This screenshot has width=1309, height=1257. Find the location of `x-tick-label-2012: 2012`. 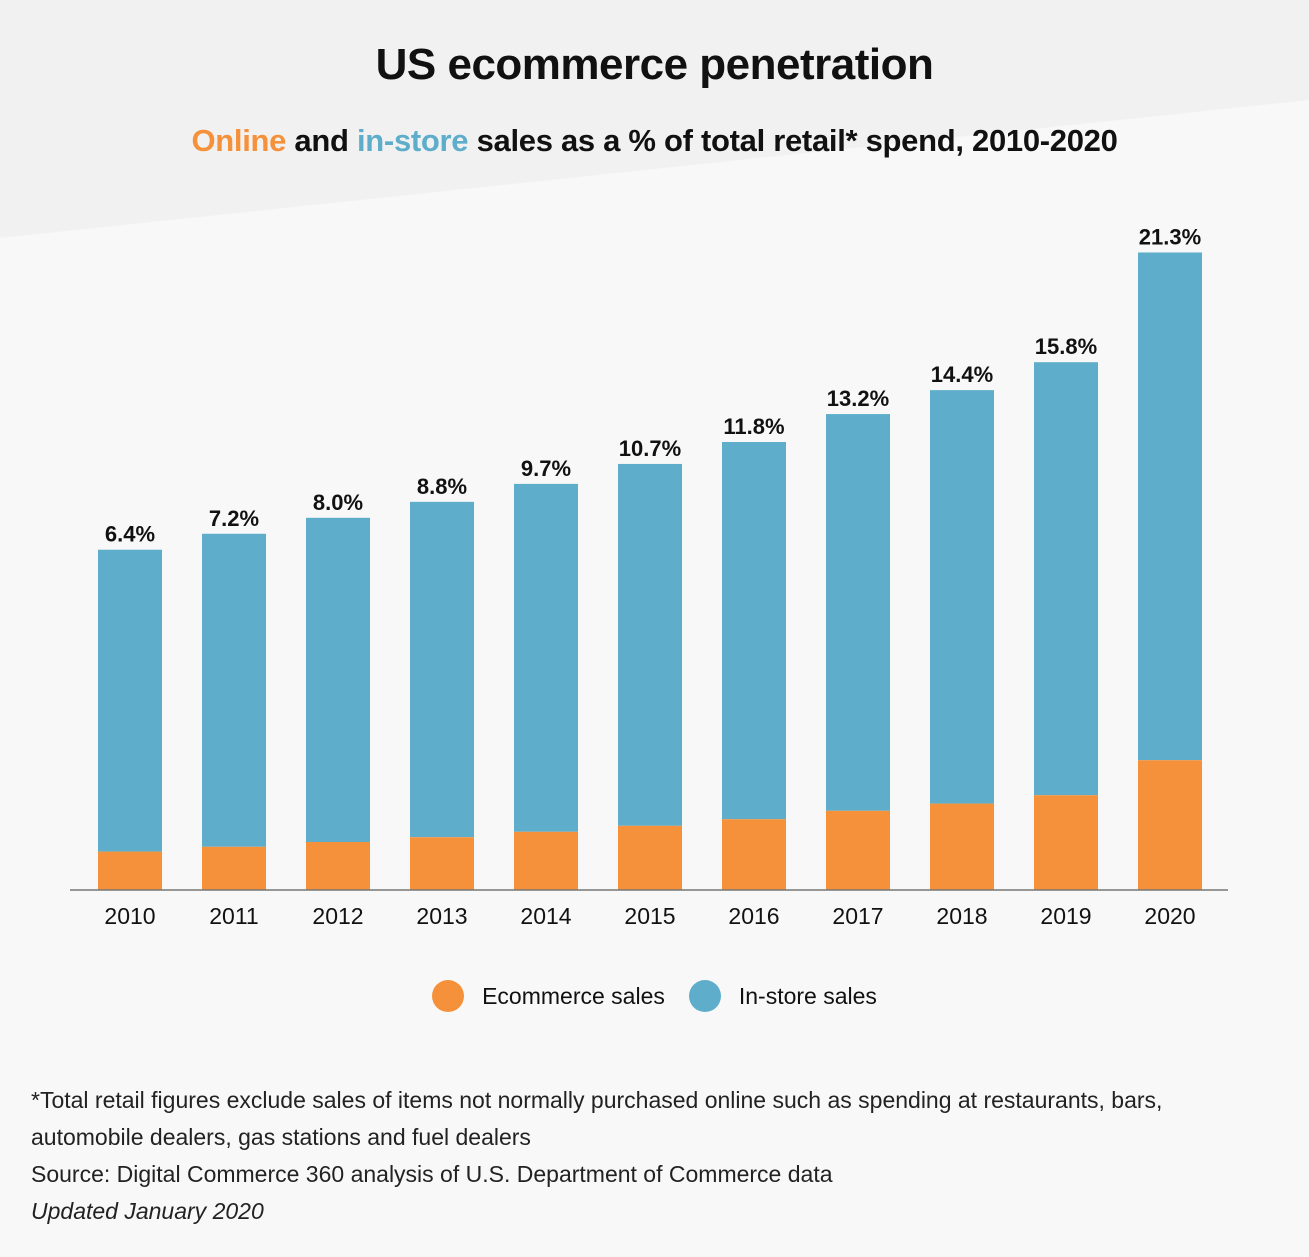

x-tick-label-2012: 2012 is located at coordinates (337, 916).